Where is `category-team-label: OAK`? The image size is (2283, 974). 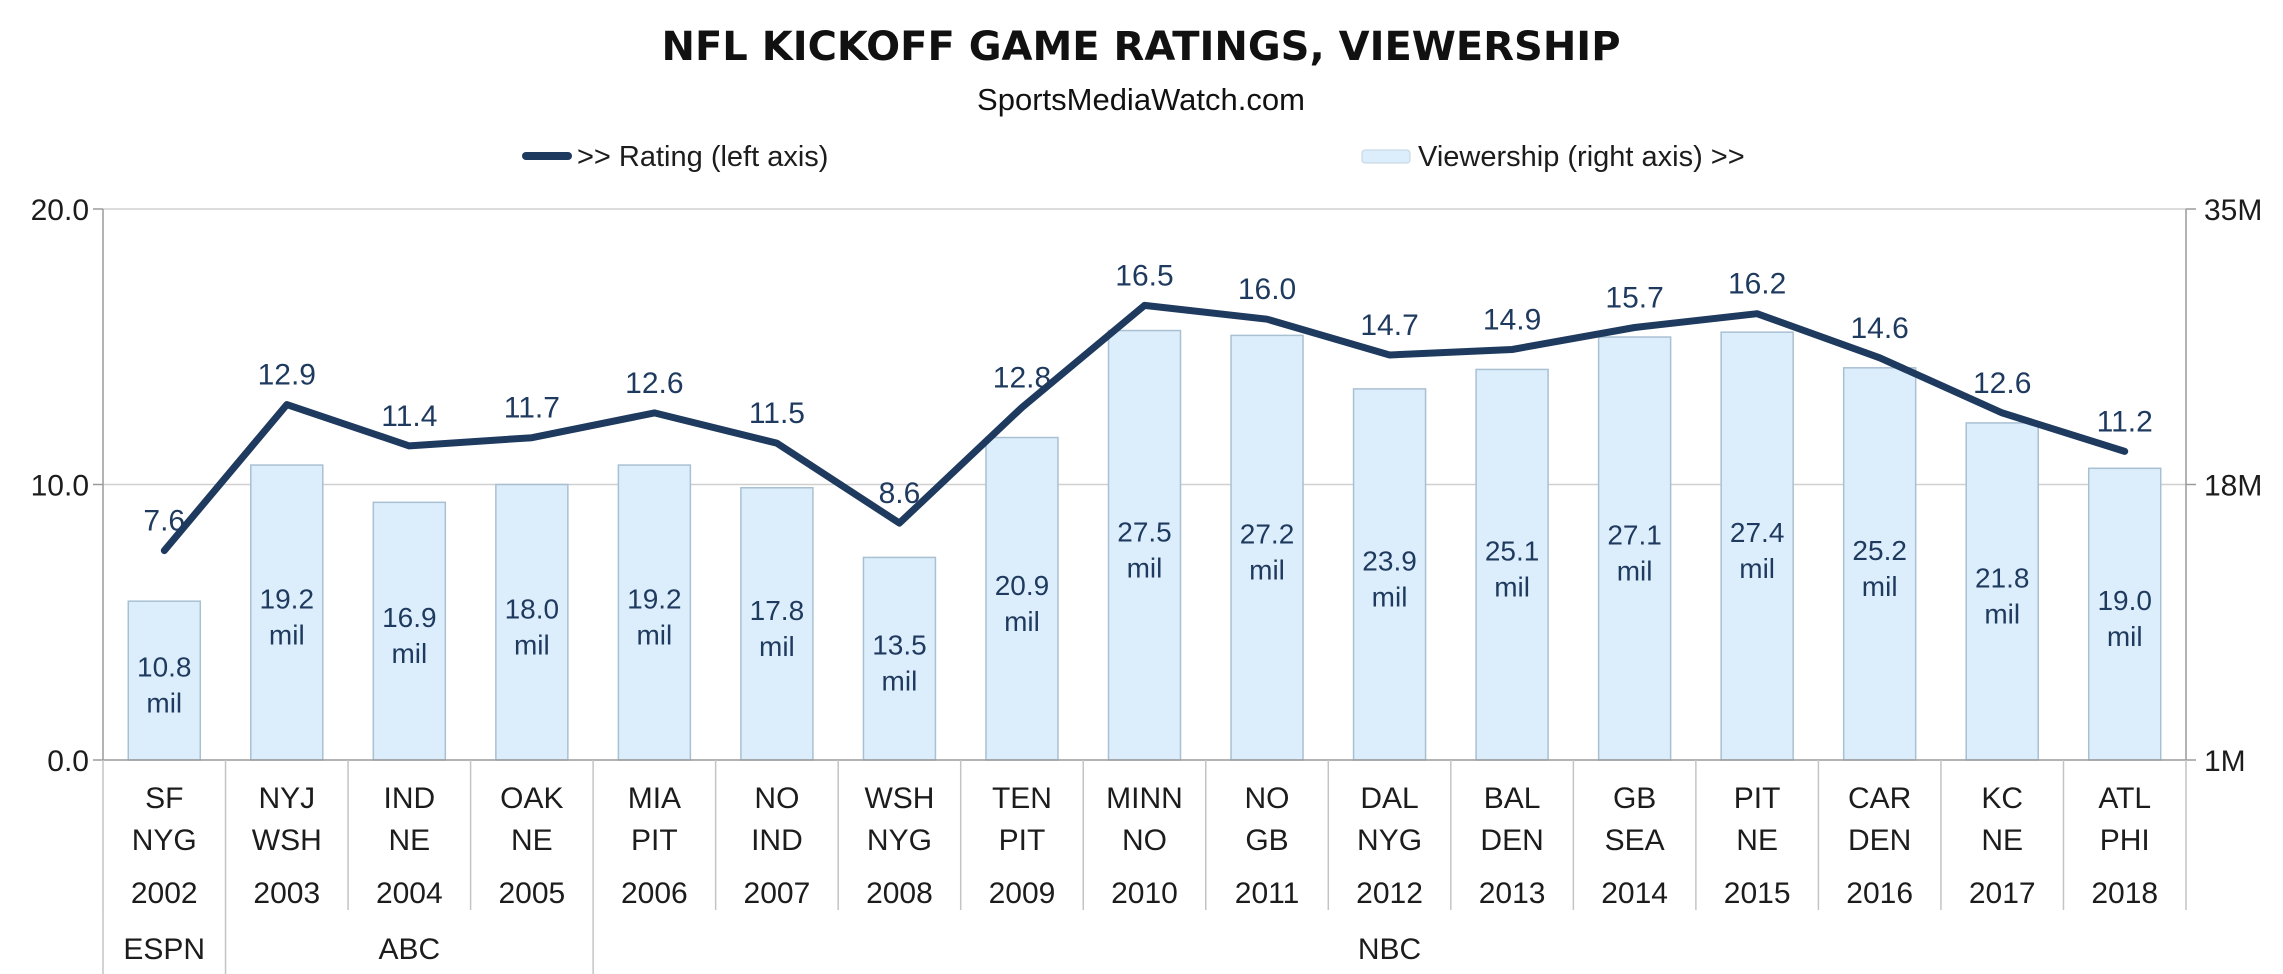 category-team-label: OAK is located at coordinates (531, 798).